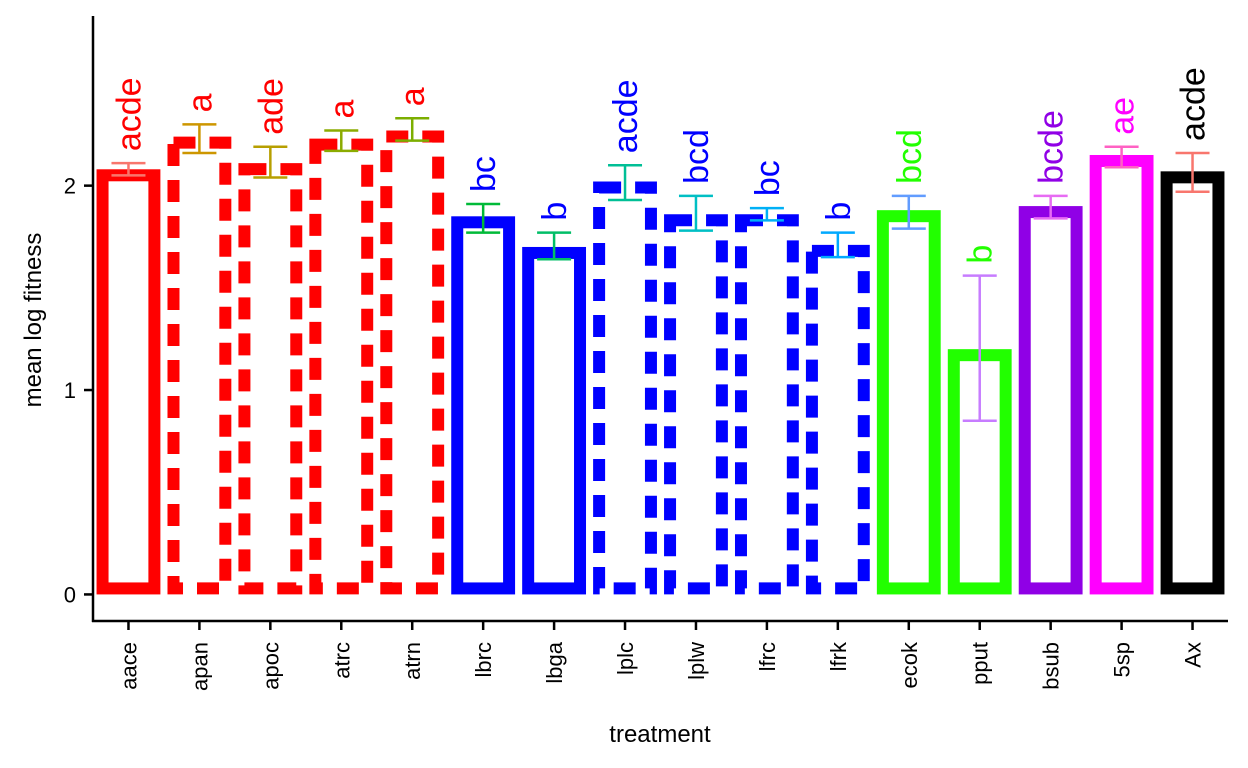  I want to click on x-tick-label-lbga: lbga, so click(554, 662).